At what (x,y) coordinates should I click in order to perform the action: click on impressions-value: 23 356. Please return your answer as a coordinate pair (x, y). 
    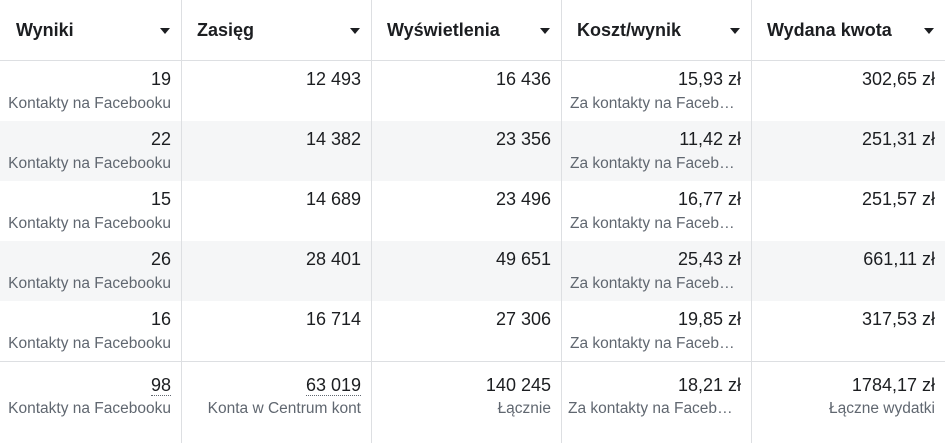
    Looking at the image, I should click on (523, 139).